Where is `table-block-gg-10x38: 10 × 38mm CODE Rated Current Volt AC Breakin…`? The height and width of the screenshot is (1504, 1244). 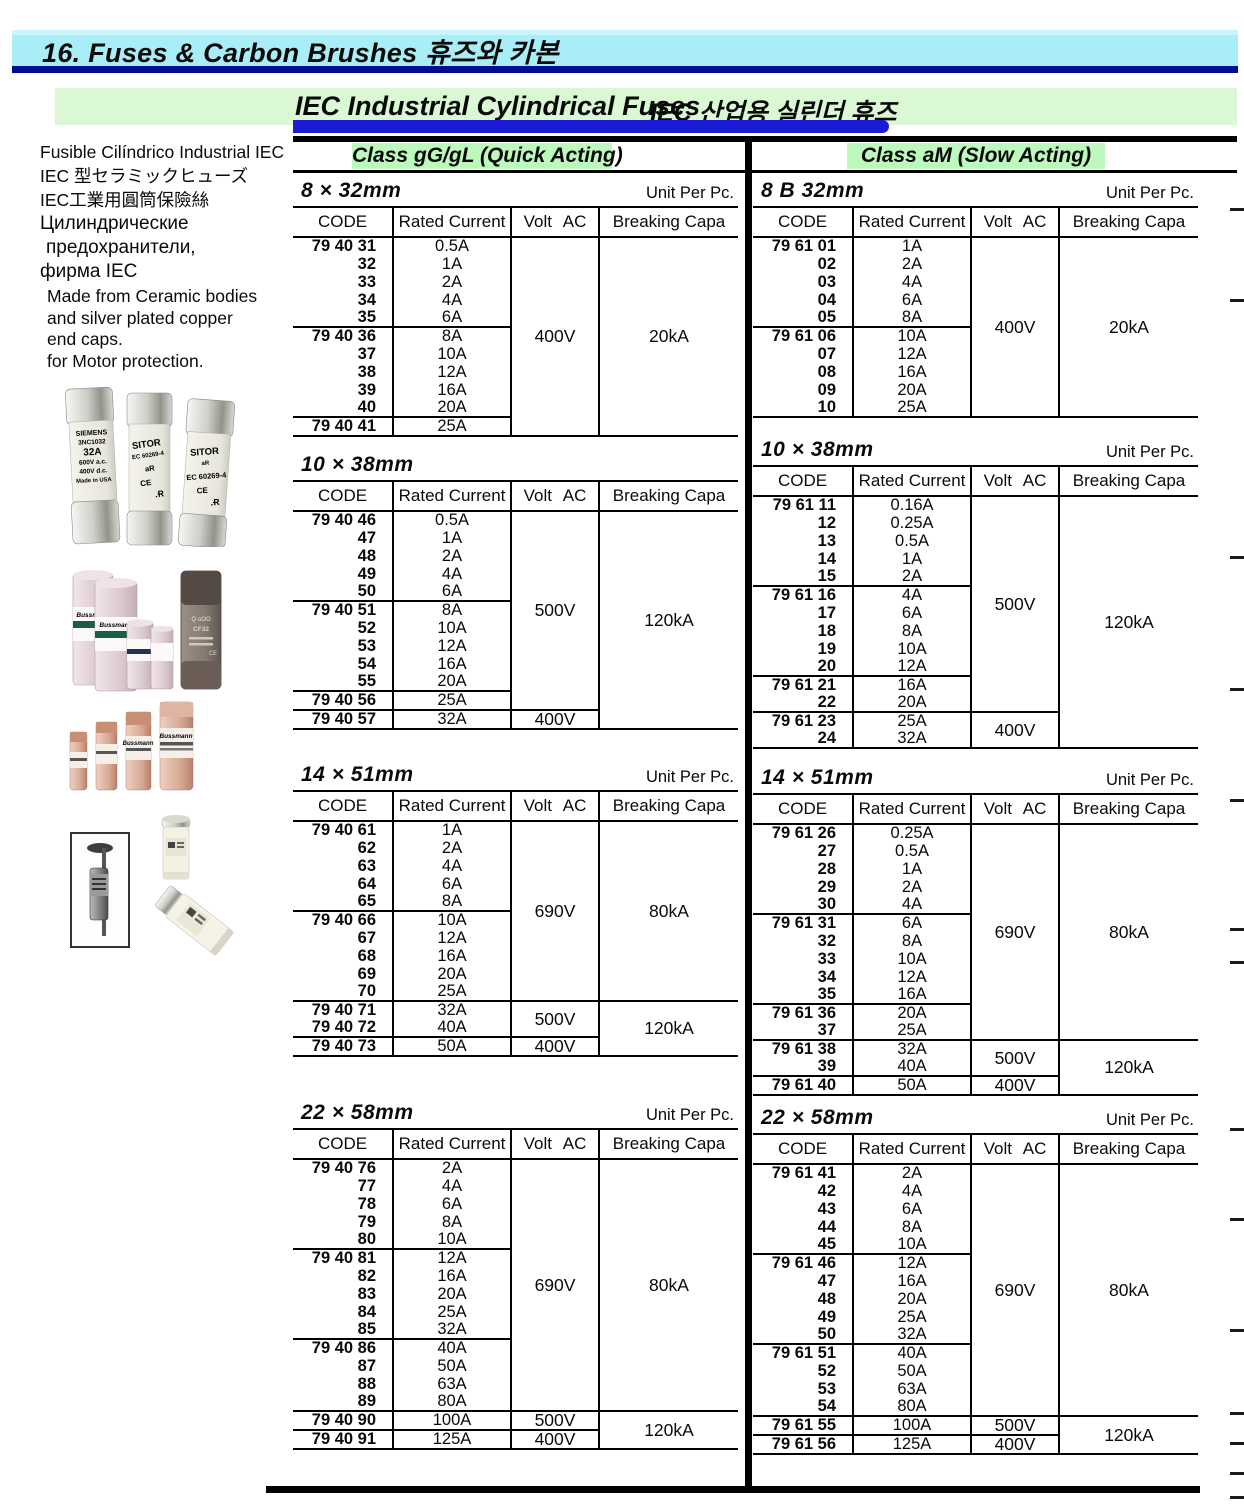 table-block-gg-10x38: 10 × 38mm CODE Rated Current Volt AC Breakin… is located at coordinates (515, 591).